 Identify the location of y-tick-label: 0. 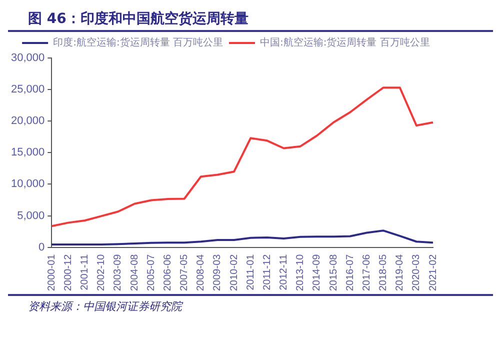
(41, 247).